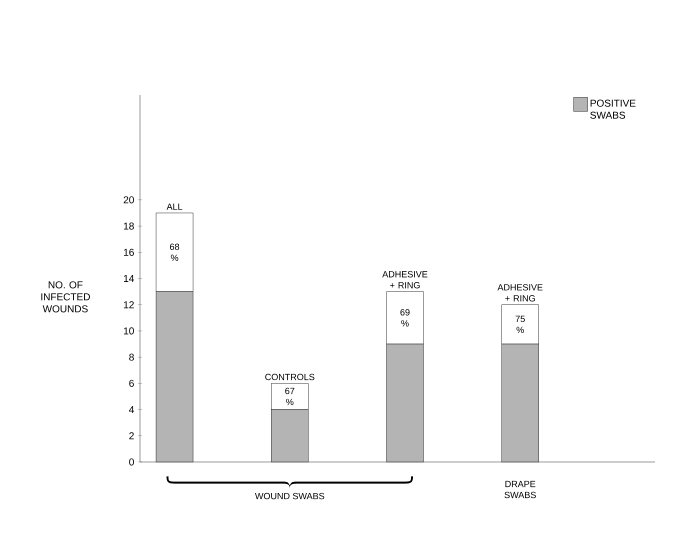 This screenshot has width=696, height=533. What do you see at coordinates (129, 278) in the screenshot?
I see `y-tick-label: 14` at bounding box center [129, 278].